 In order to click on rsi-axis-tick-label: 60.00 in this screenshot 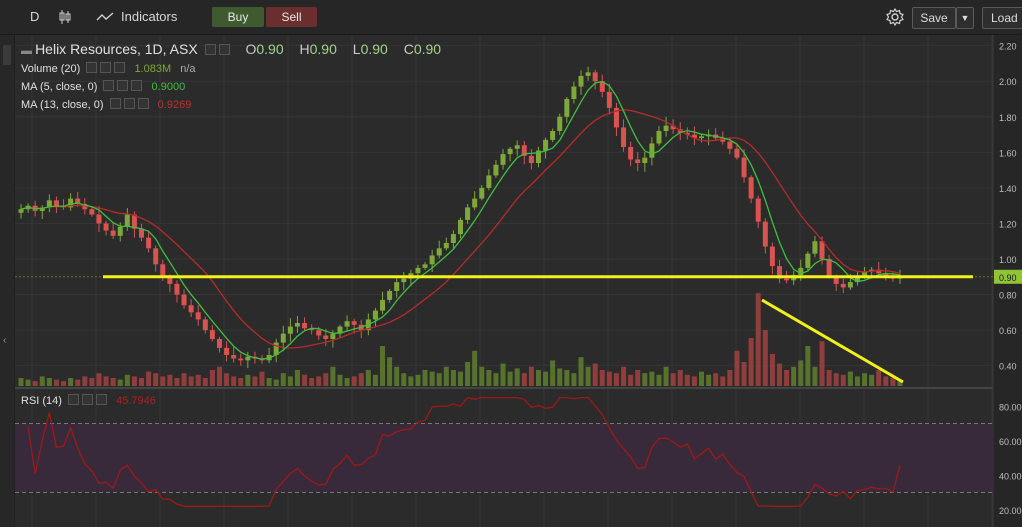, I will do `click(1010, 442)`.